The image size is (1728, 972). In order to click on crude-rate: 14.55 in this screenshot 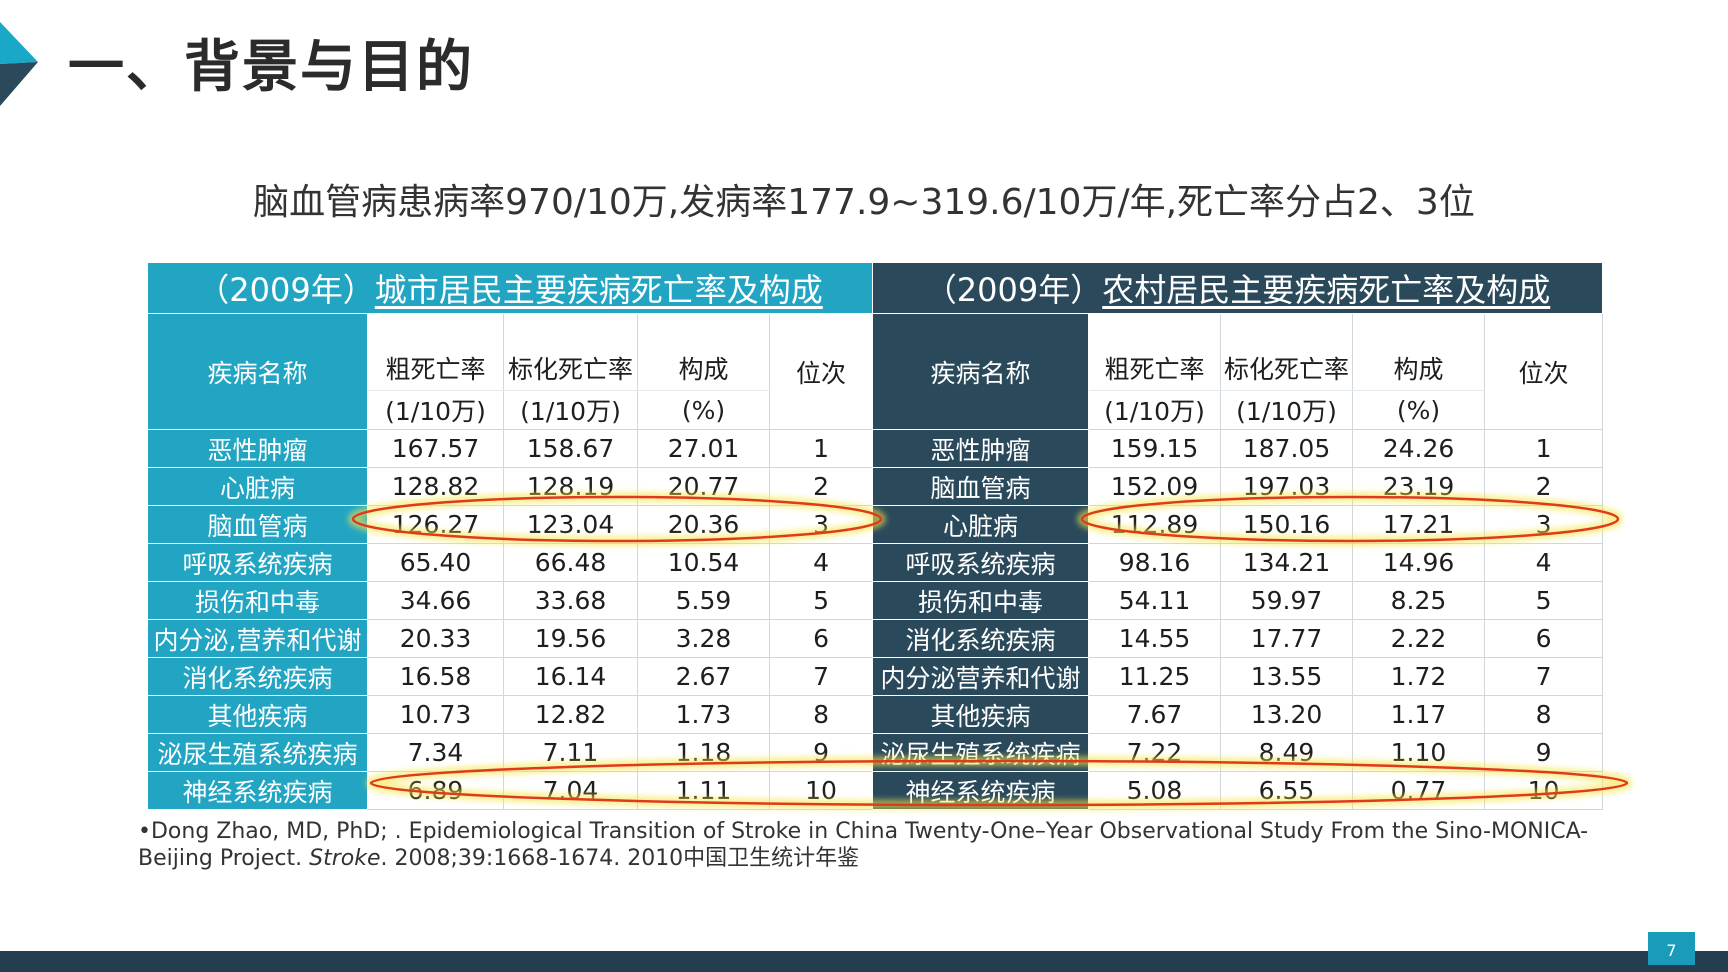, I will do `click(1154, 638)`.